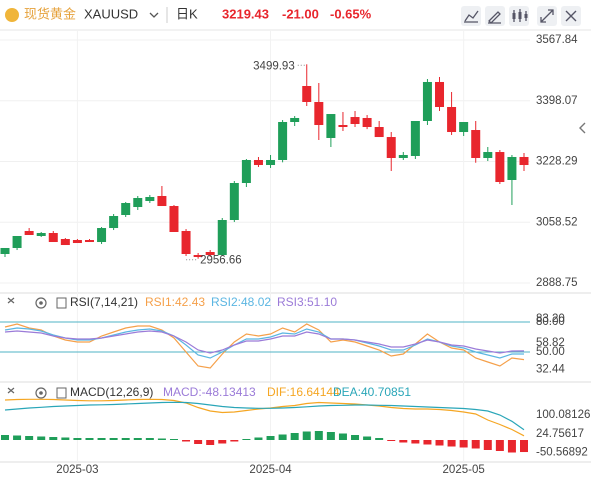 The height and width of the screenshot is (486, 591). I want to click on y-tick-label: 24.75617, so click(560, 434).